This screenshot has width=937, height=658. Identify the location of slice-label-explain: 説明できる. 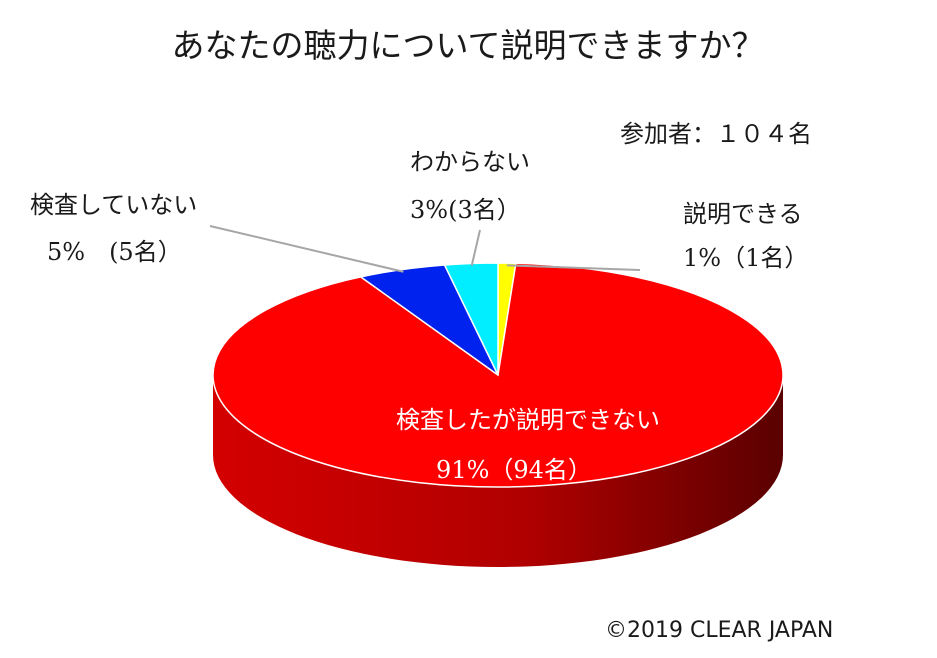
(743, 214).